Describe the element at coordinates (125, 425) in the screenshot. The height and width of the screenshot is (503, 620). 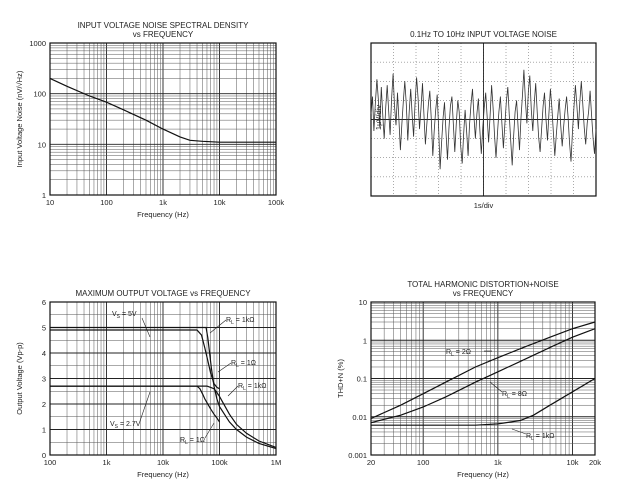
I see `vs-2p7v-label: VS = 2.7V` at that location.